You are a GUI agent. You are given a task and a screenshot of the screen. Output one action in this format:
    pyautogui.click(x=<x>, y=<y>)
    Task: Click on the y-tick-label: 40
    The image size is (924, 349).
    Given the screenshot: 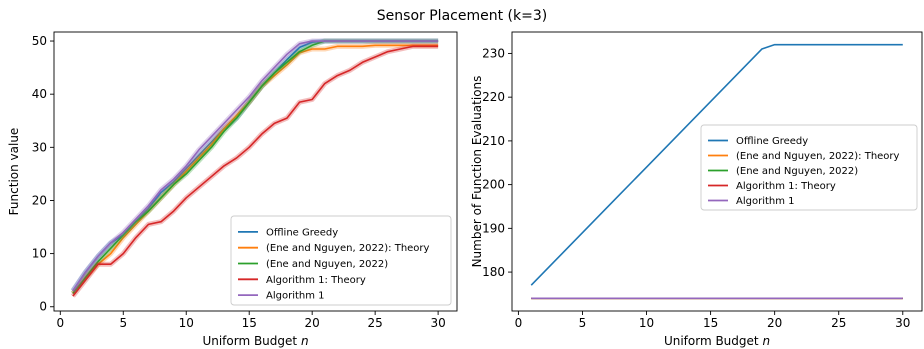 What is the action you would take?
    pyautogui.click(x=39, y=94)
    